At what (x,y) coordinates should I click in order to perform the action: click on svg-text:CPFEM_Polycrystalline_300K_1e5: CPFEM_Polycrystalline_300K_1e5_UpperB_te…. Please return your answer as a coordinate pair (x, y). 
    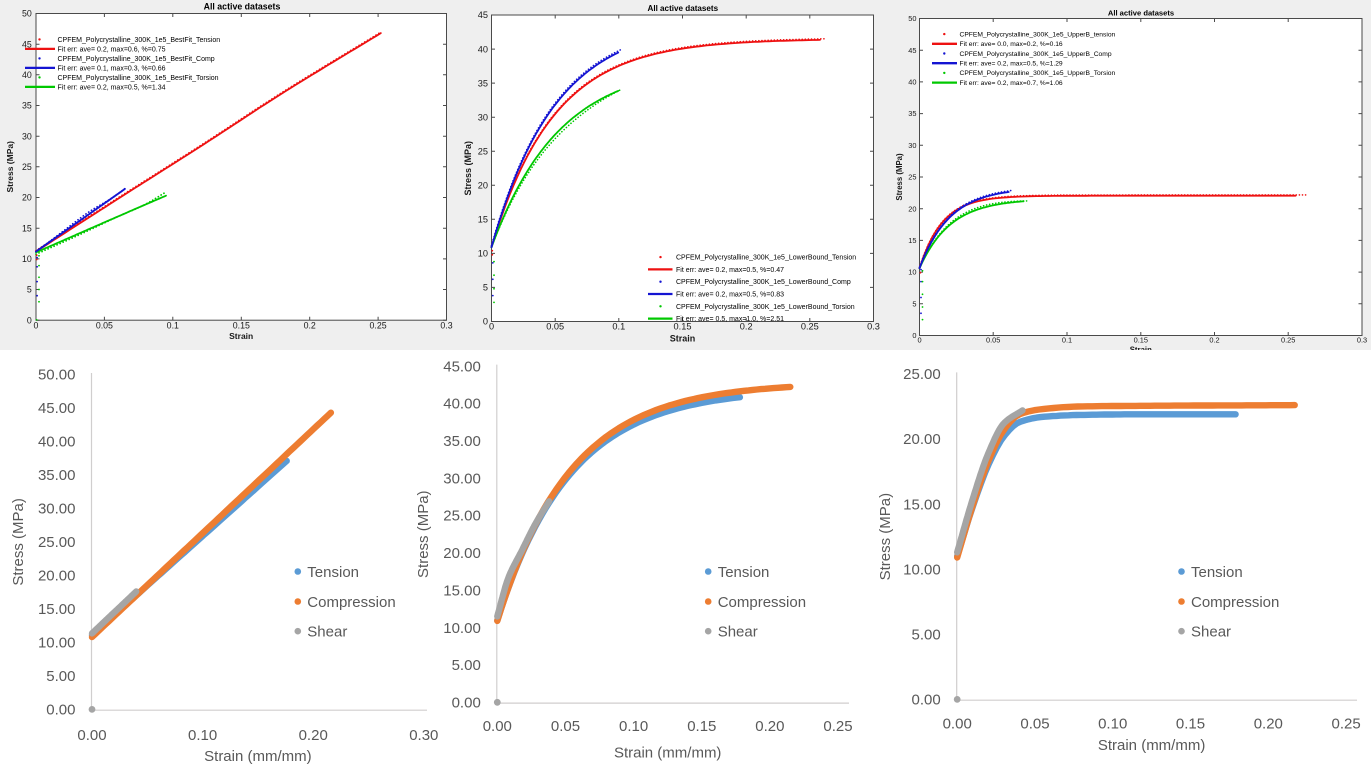
    Looking at the image, I should click on (1038, 34).